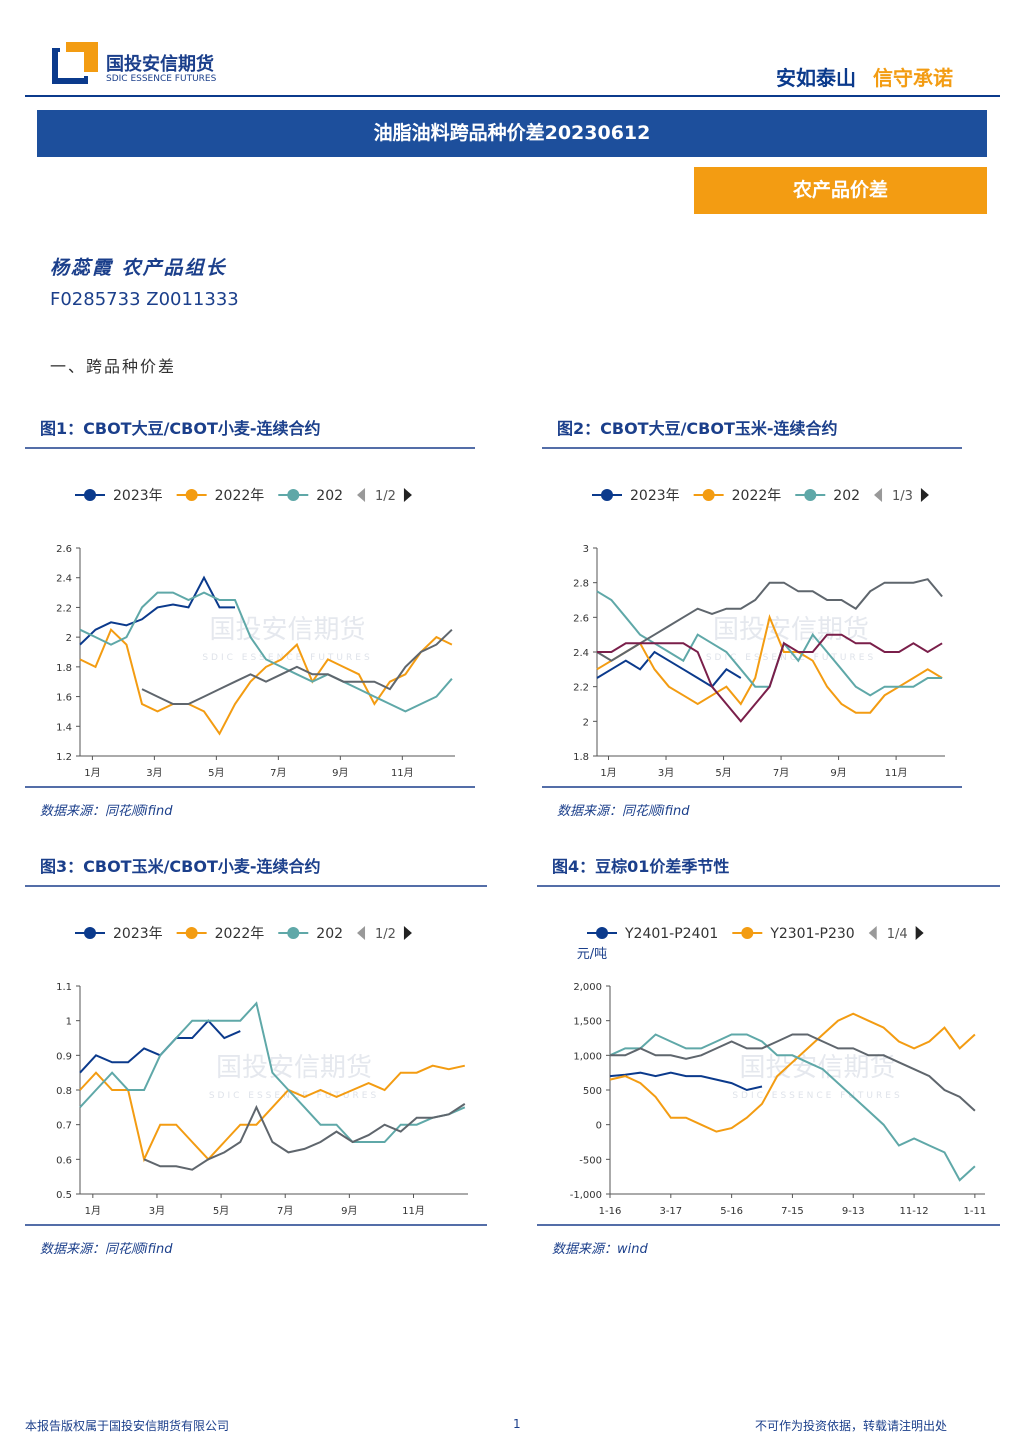 This screenshot has height=1450, width=1025. Describe the element at coordinates (581, 653) in the screenshot. I see `y-tick-label: 2.4` at that location.